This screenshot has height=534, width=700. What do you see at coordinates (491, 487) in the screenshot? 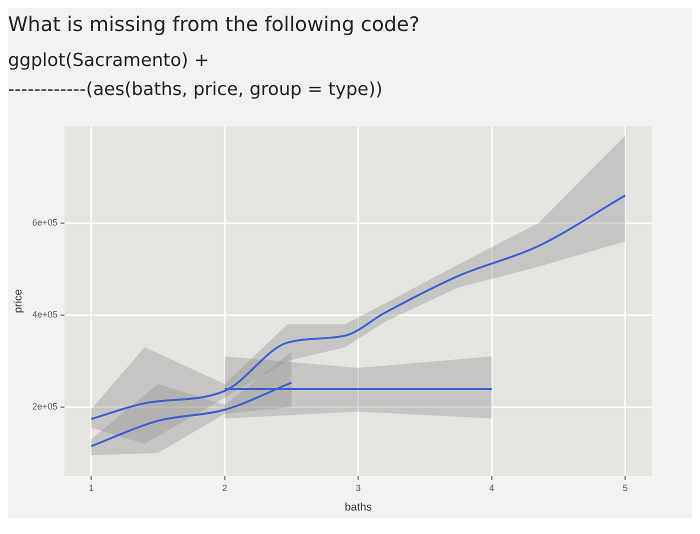
I see `x-tick-label: 4` at bounding box center [491, 487].